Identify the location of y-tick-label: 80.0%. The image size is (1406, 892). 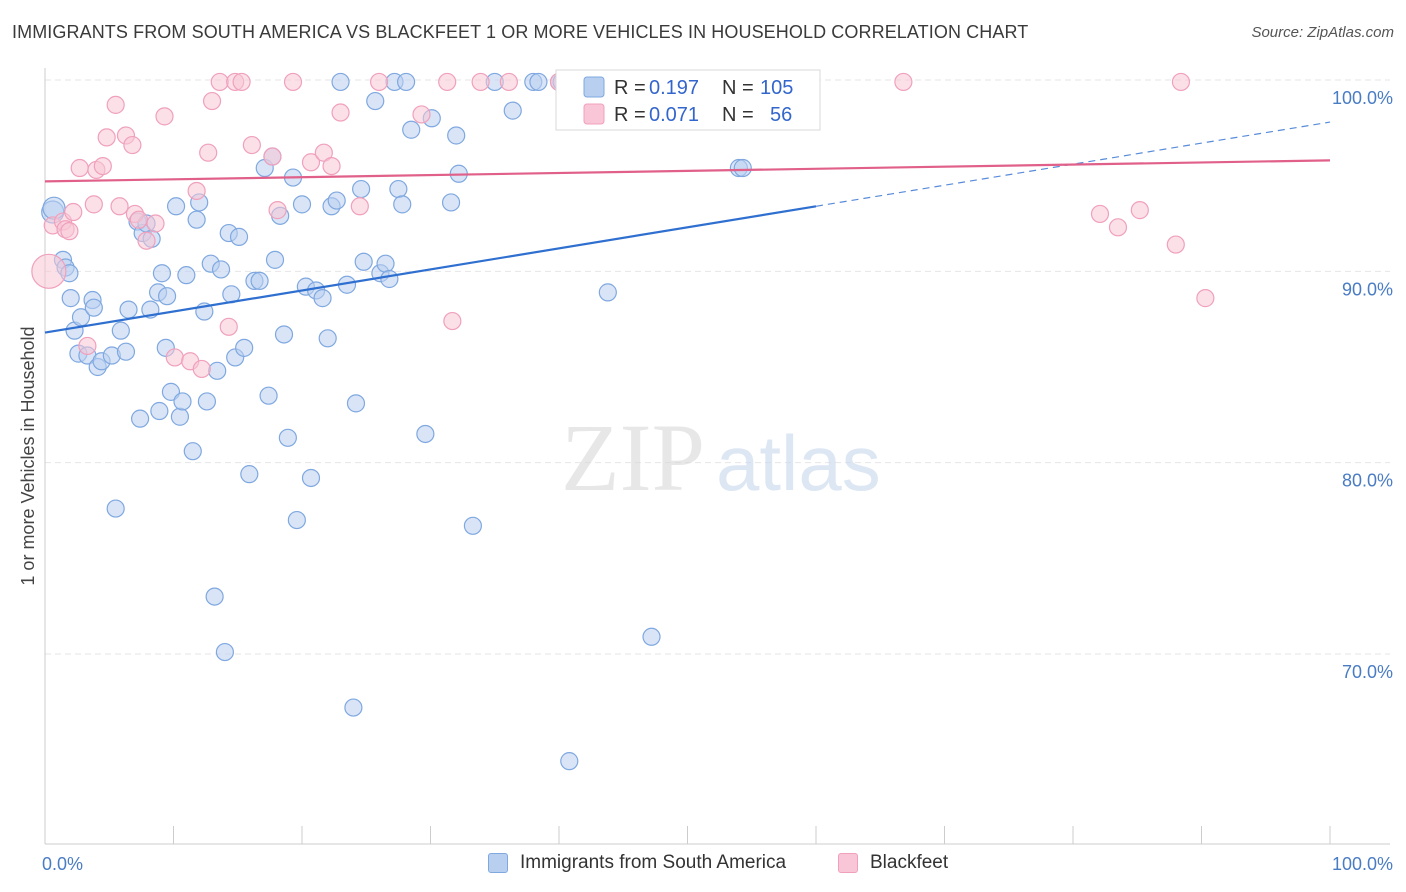
(1367, 481).